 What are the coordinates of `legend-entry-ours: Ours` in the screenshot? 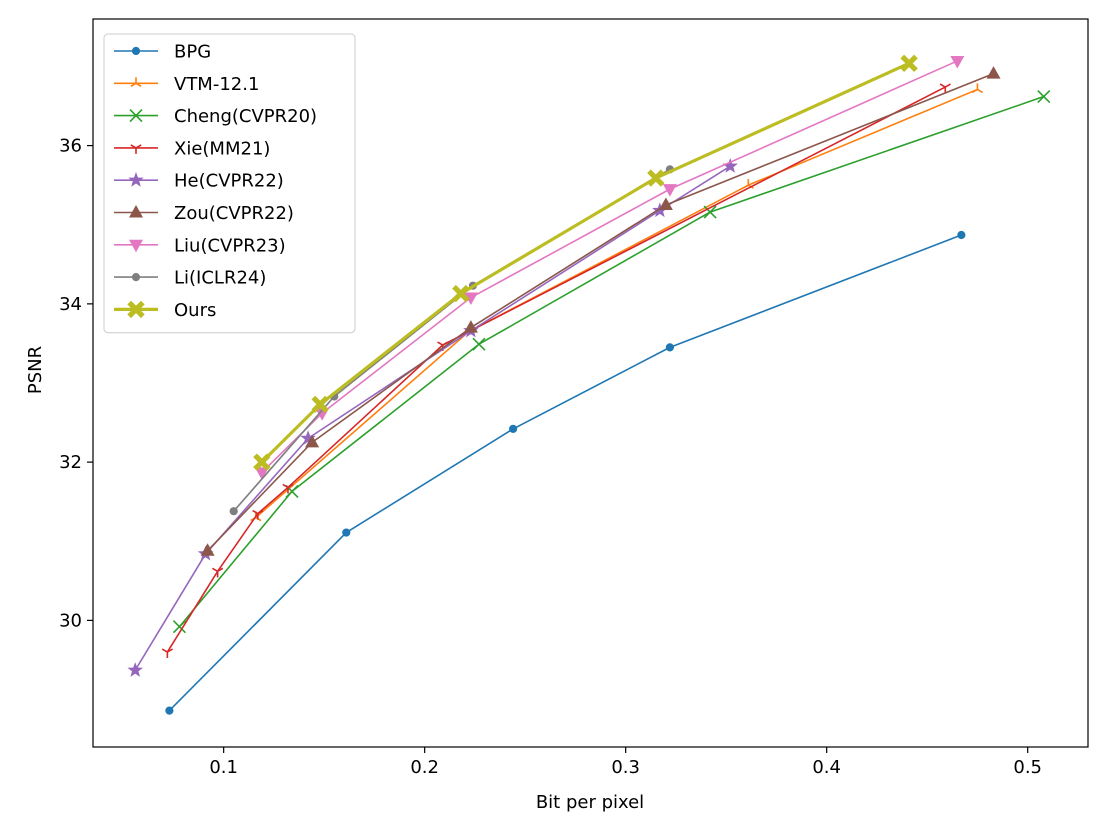 It's located at (165, 310).